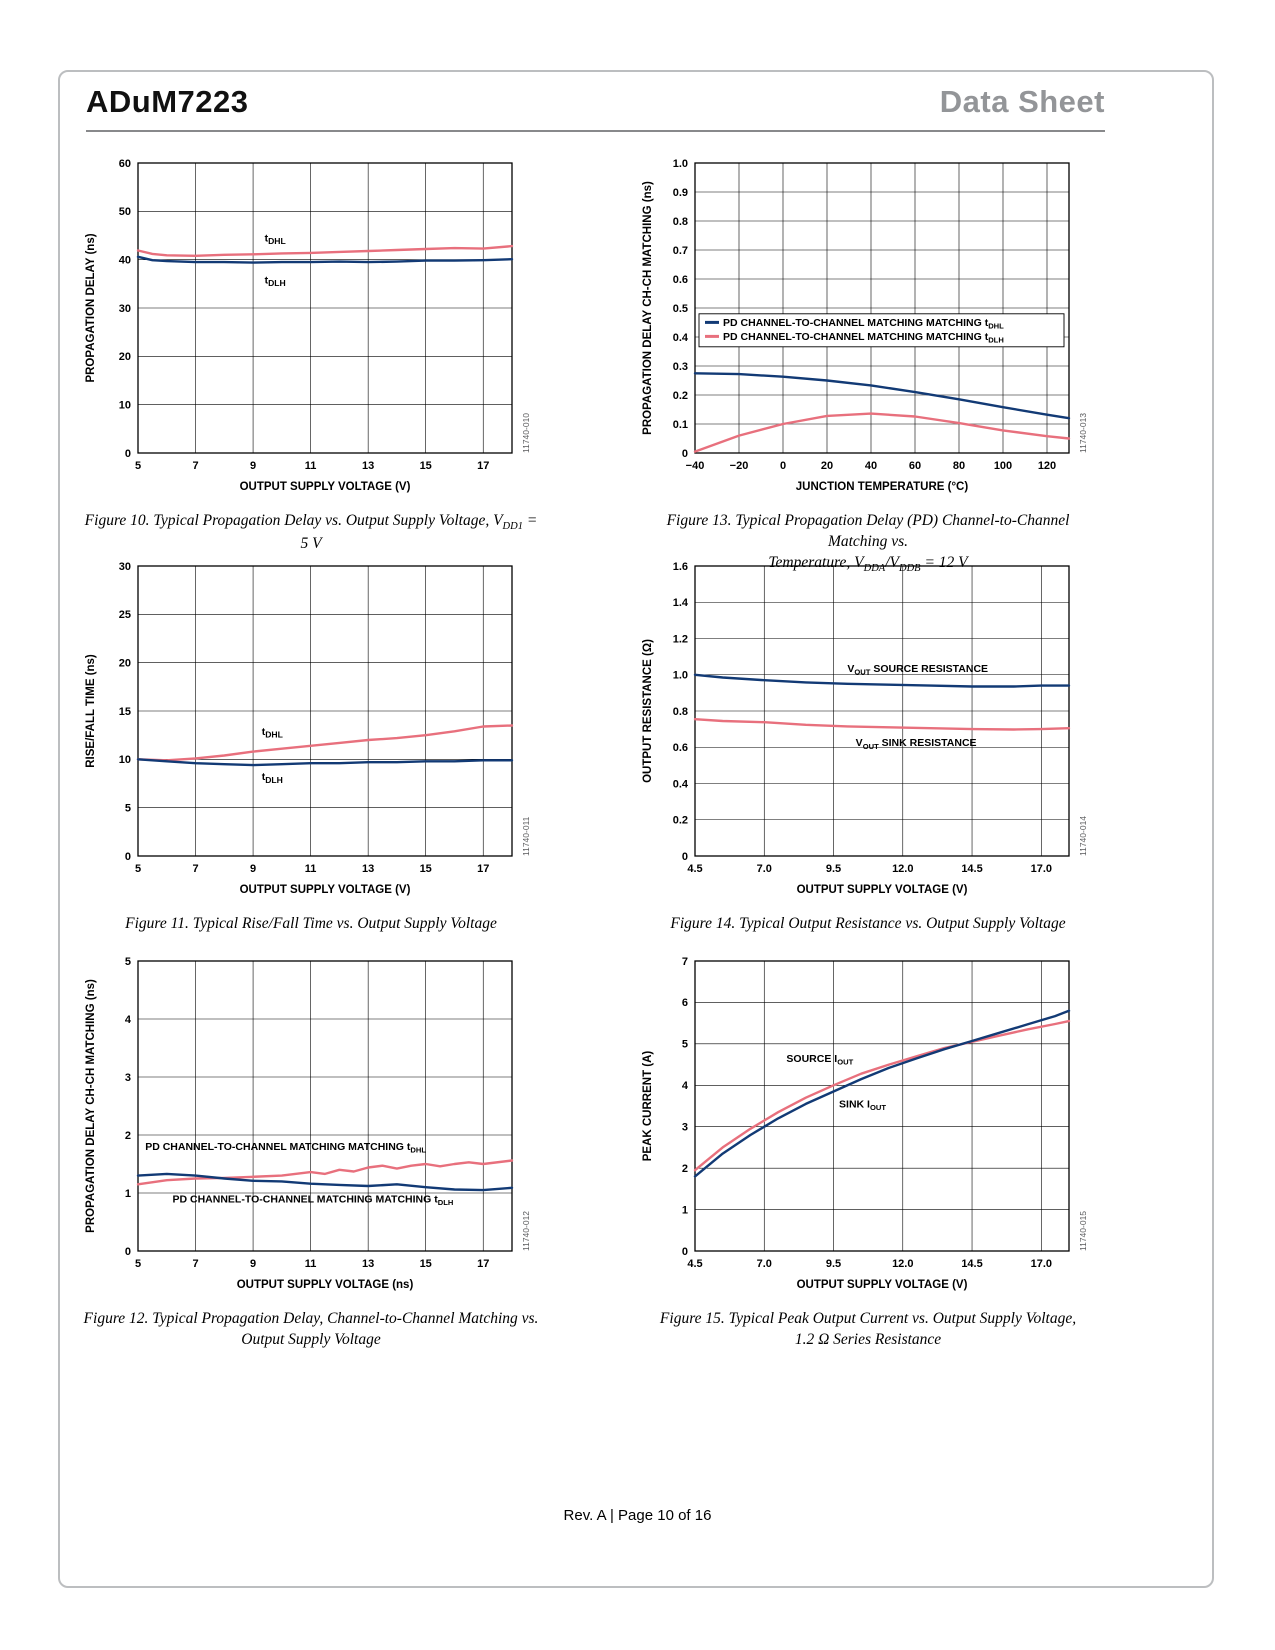 The height and width of the screenshot is (1650, 1275). I want to click on svg-text: PEAK CURRENT (A), so click(648, 1106).